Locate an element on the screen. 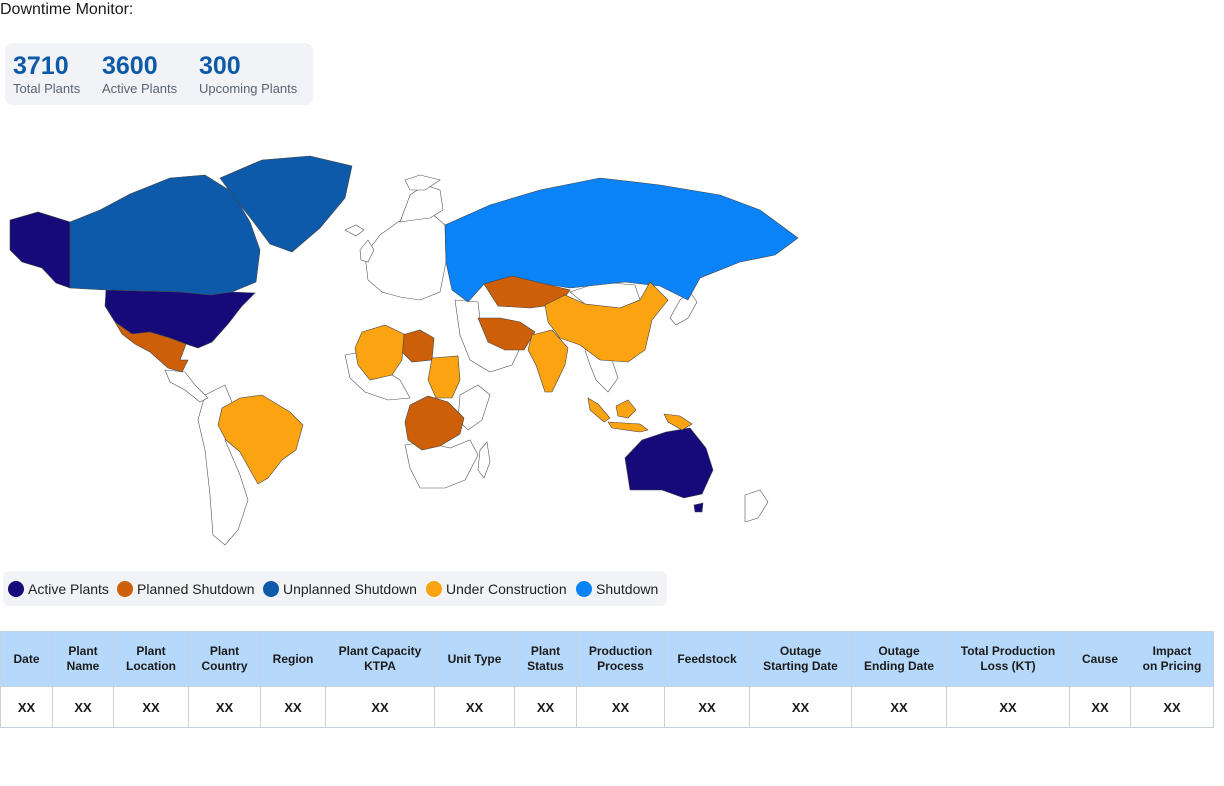 The image size is (1224, 786). map-region-libya is located at coordinates (417, 346).